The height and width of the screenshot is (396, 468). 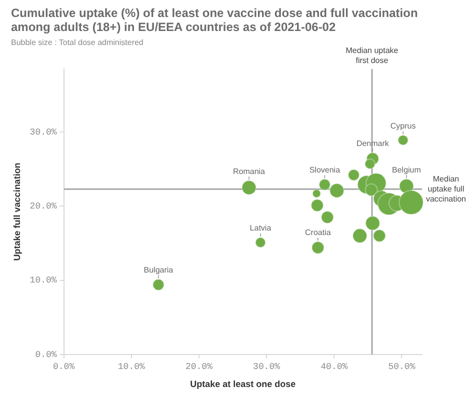 I want to click on y-tick-label: 10.0%, so click(x=44, y=281).